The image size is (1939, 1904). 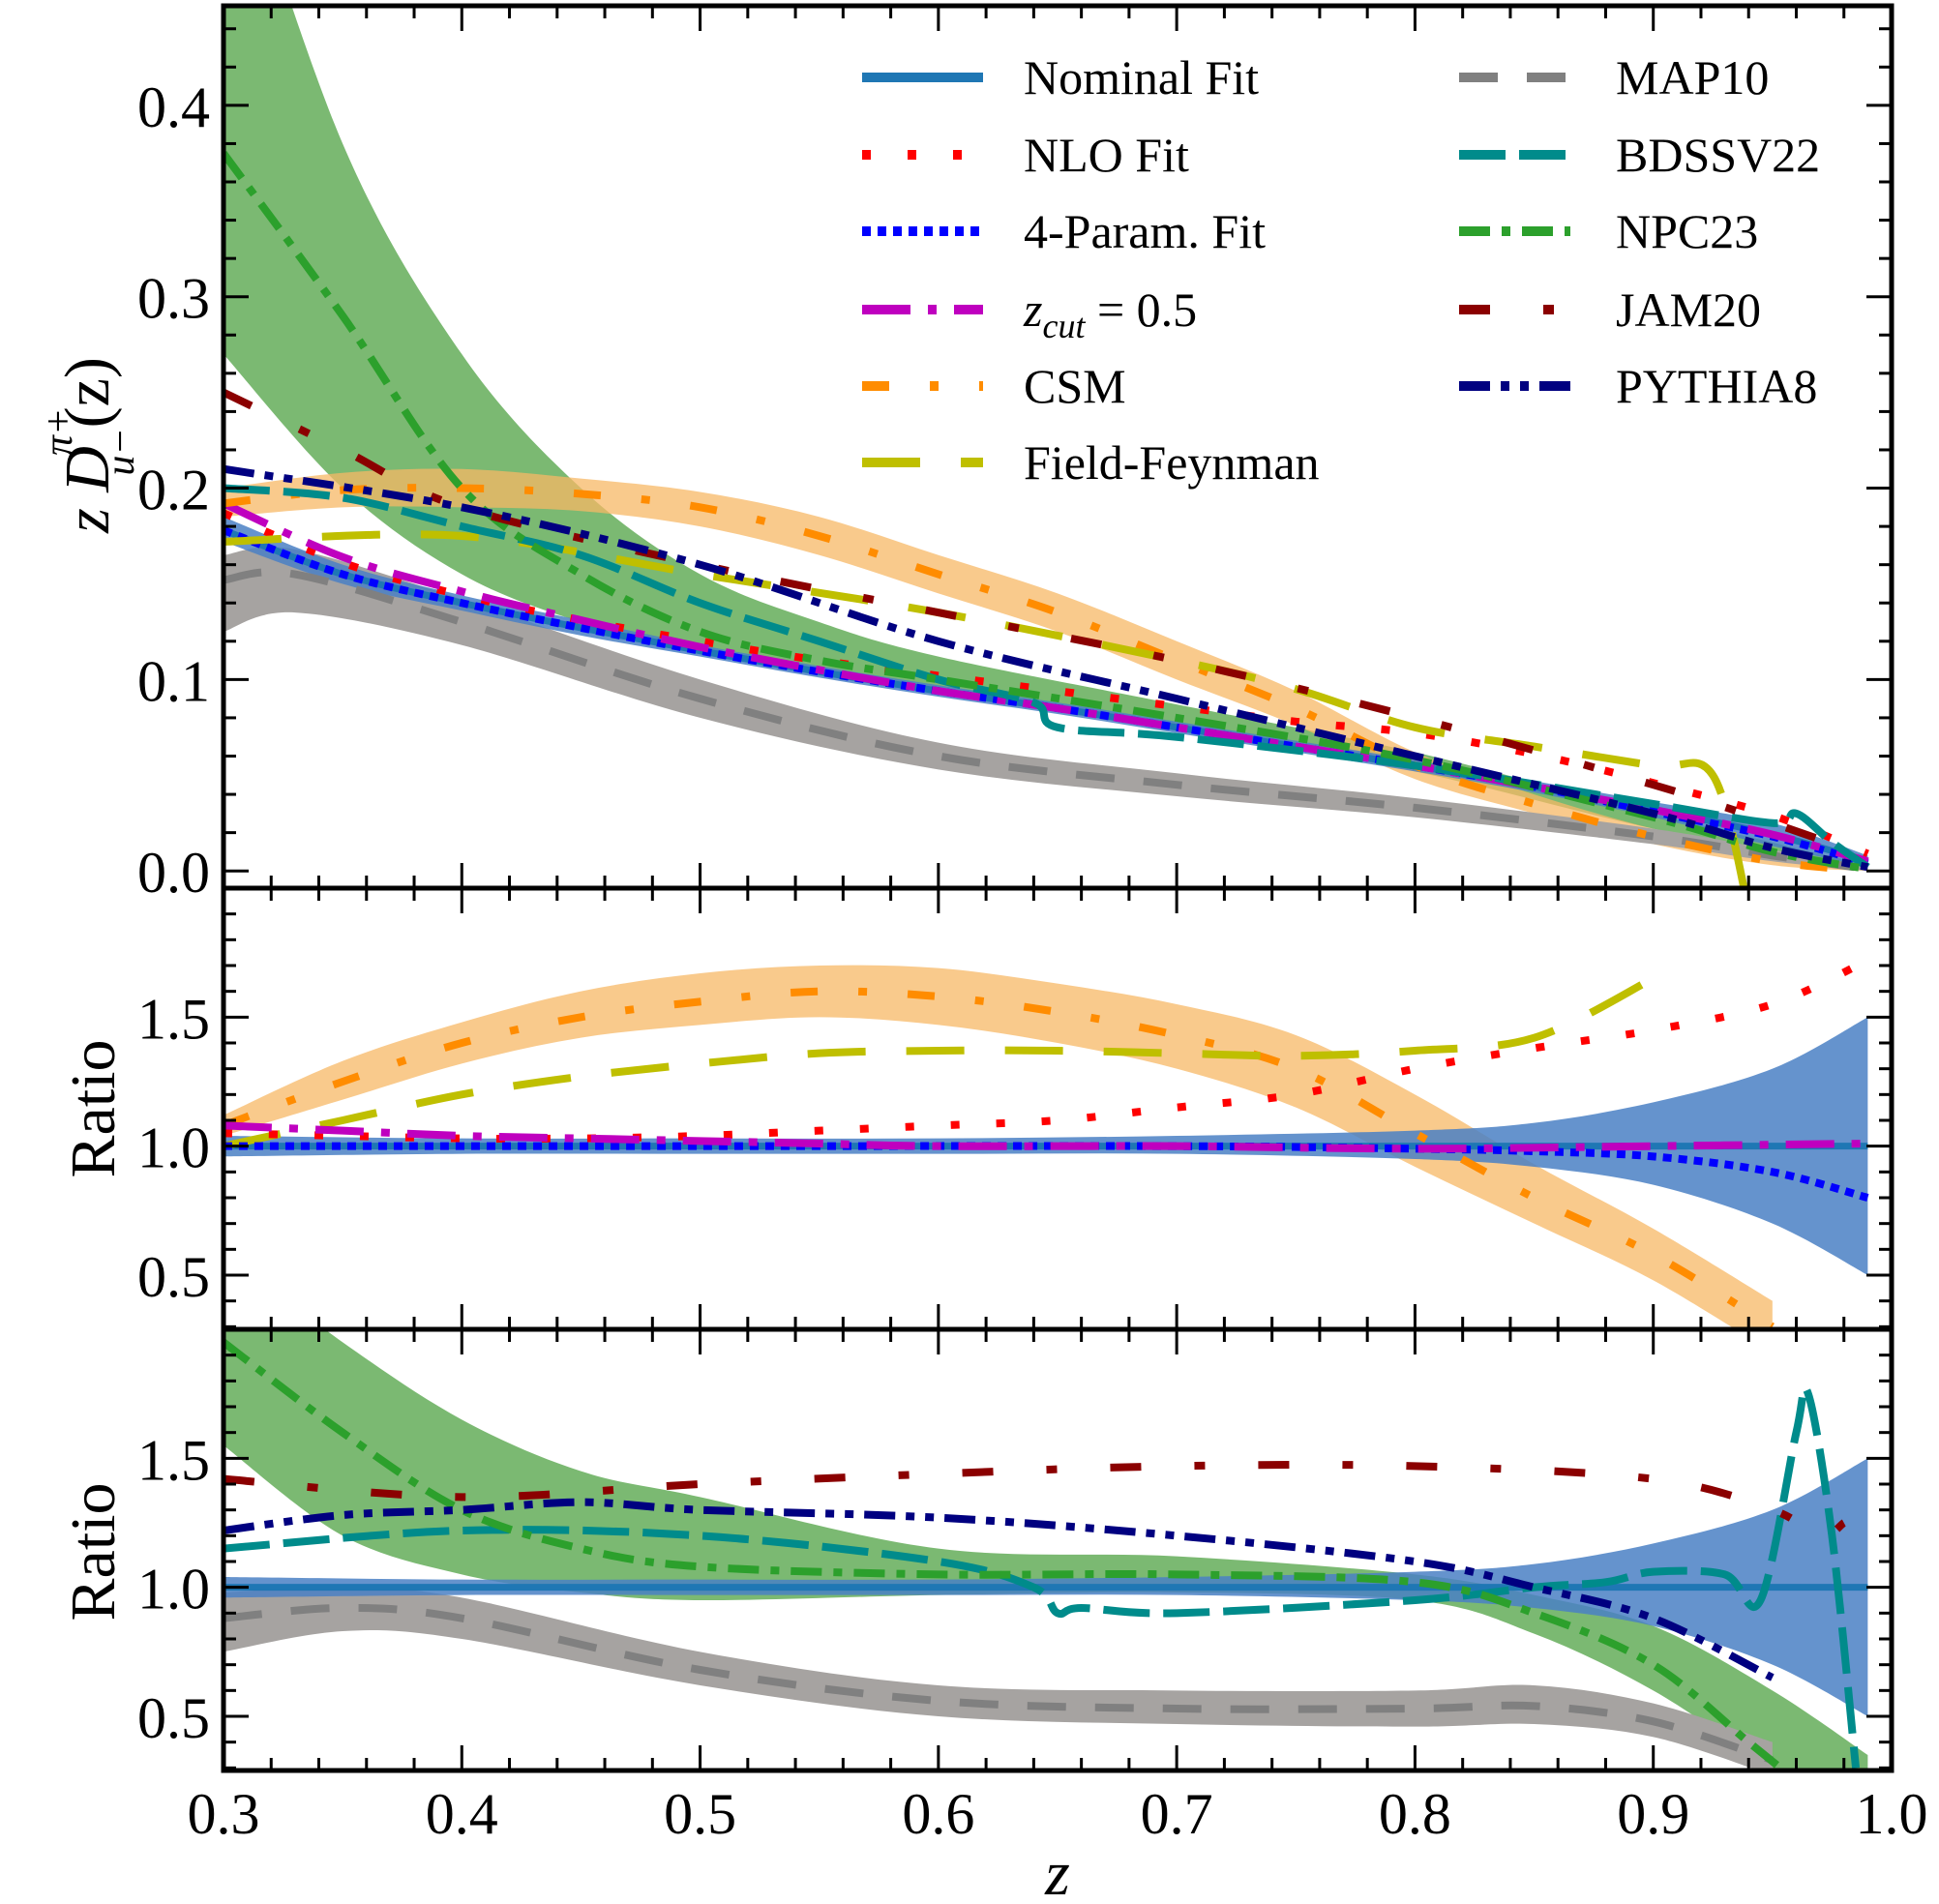 What do you see at coordinates (1145, 231) in the screenshot?
I see `legend-label: 4-Param. Fit` at bounding box center [1145, 231].